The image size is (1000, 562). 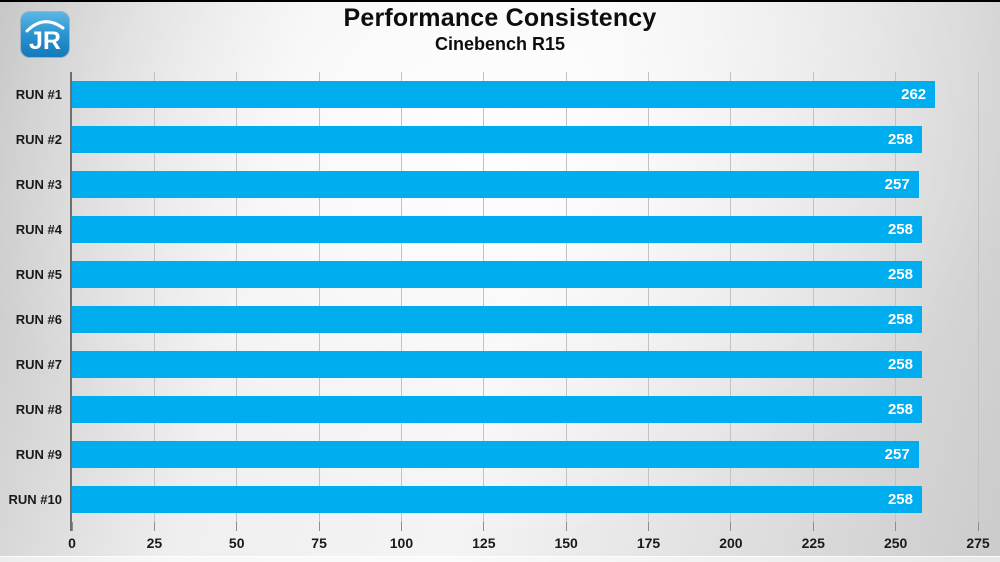 What do you see at coordinates (38, 229) in the screenshot?
I see `row-label: RUN #4` at bounding box center [38, 229].